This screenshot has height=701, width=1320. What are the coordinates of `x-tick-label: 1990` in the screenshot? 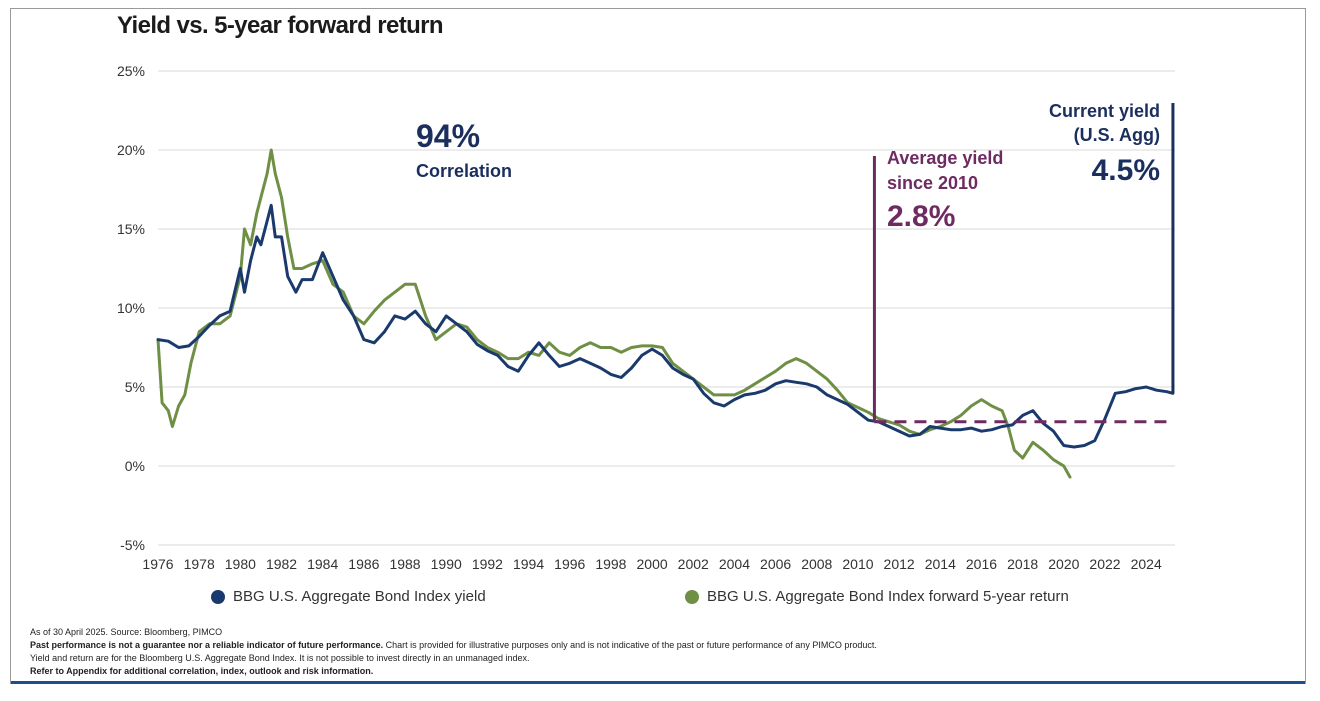 It's located at (446, 564).